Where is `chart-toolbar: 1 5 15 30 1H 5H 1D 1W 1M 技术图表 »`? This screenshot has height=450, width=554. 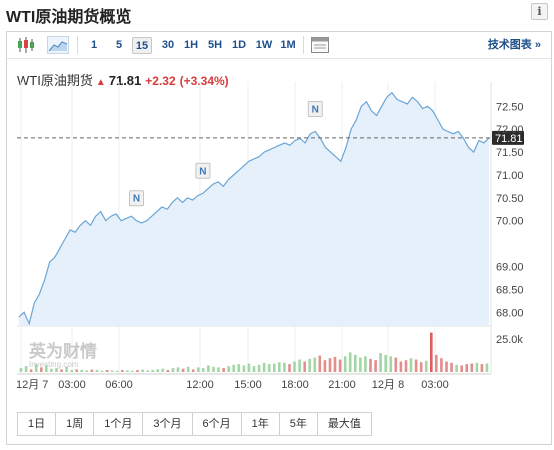
chart-toolbar: 1 5 15 30 1H 5H 1D 1W 1M 技术图表 » is located at coordinates (279, 45).